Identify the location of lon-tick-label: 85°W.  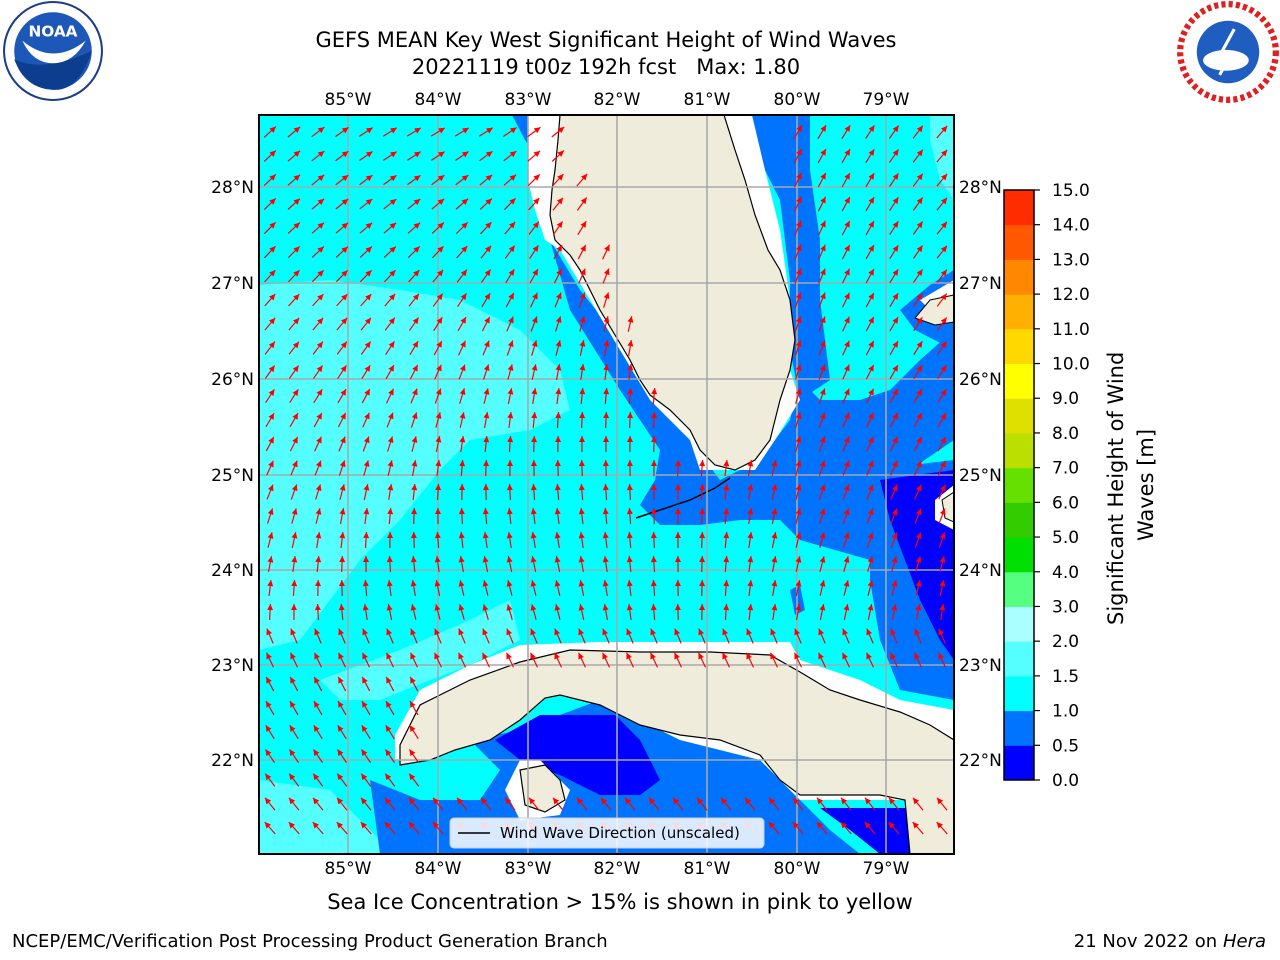
(348, 100).